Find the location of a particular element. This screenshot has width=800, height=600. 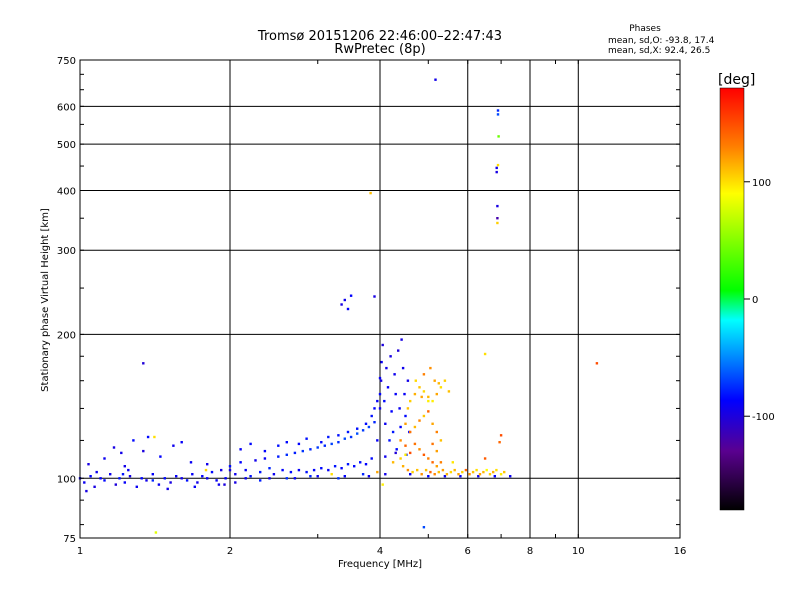

y-tick-label: 300 is located at coordinates (66, 251).